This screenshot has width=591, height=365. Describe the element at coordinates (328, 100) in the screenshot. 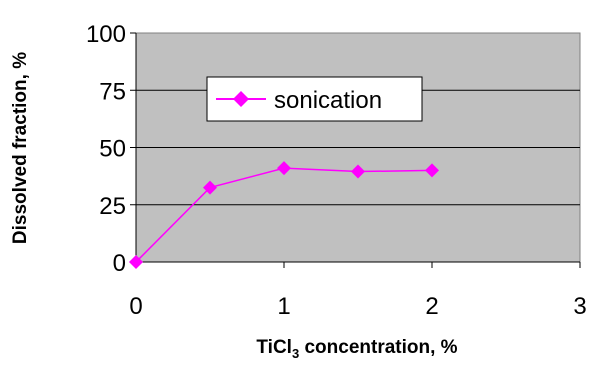

I see `legend-label-sonication: sonication` at that location.